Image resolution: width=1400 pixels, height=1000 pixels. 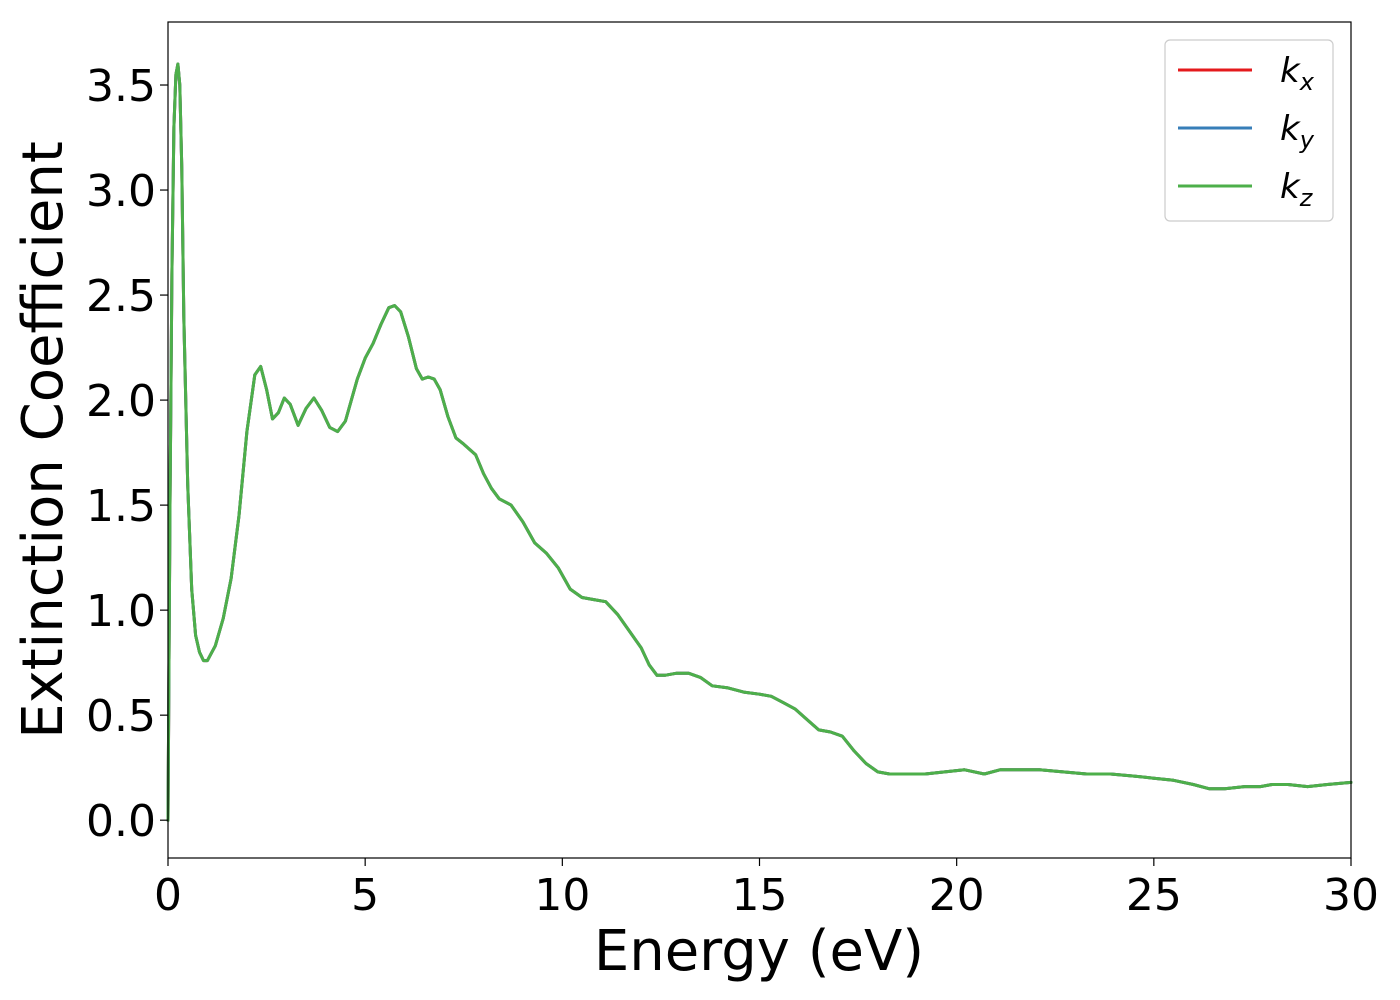 I want to click on y-axis-ticks: 0.0 0.5 1.0 1.5 2.0 2.5 3.0 3.5, so click(x=127, y=454).